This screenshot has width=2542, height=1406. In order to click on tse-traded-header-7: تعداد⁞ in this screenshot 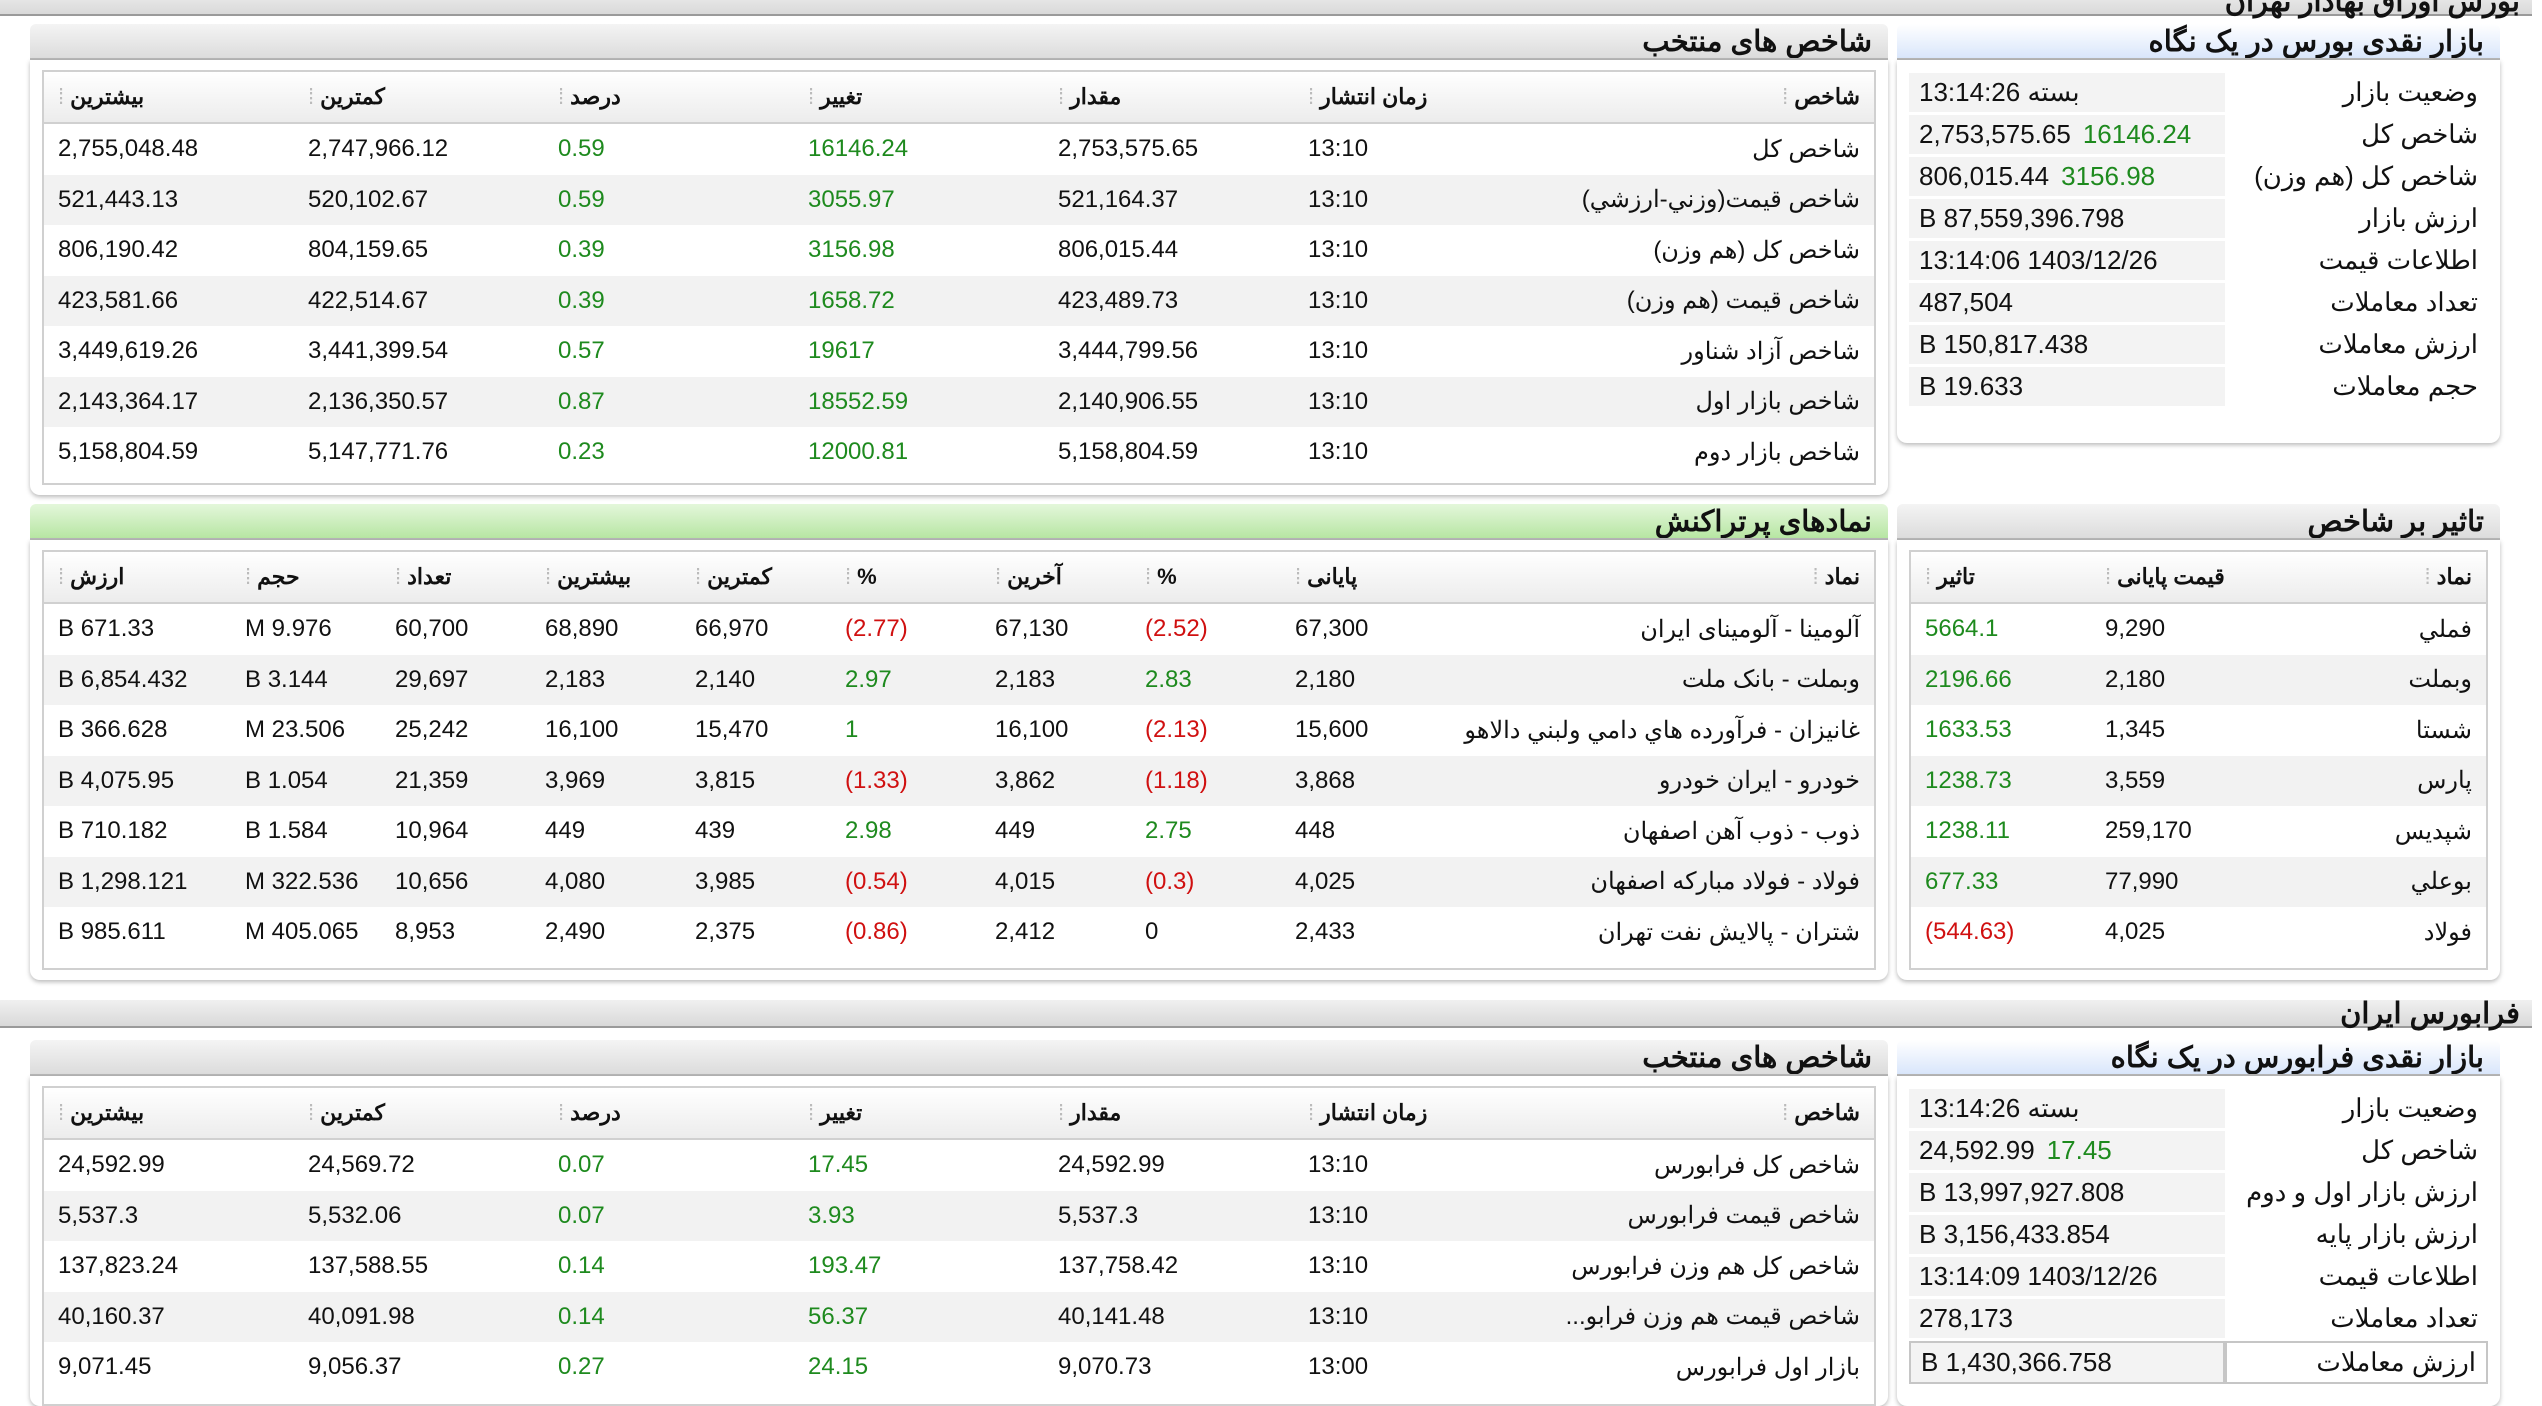, I will do `click(456, 578)`.